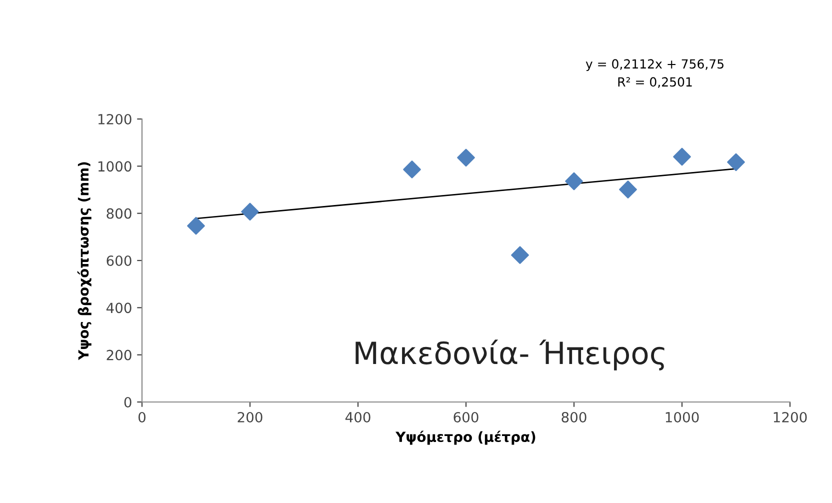  I want to click on y-axis-title: Υψος βροχόπτωσης (mm), so click(84, 261).